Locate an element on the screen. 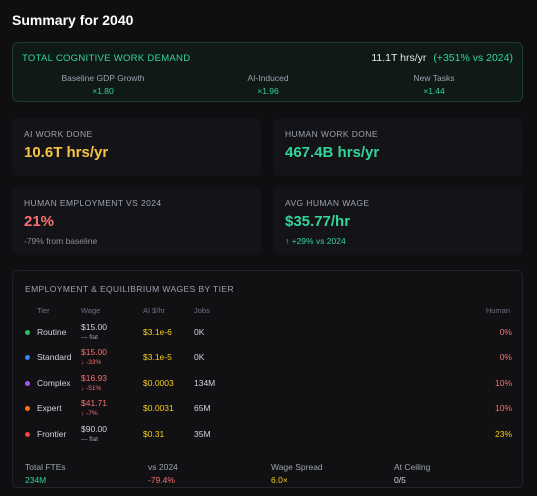 The height and width of the screenshot is (496, 537). total-demand-value: 11.1T hrs/yr (+351% vs 2024) is located at coordinates (442, 58).